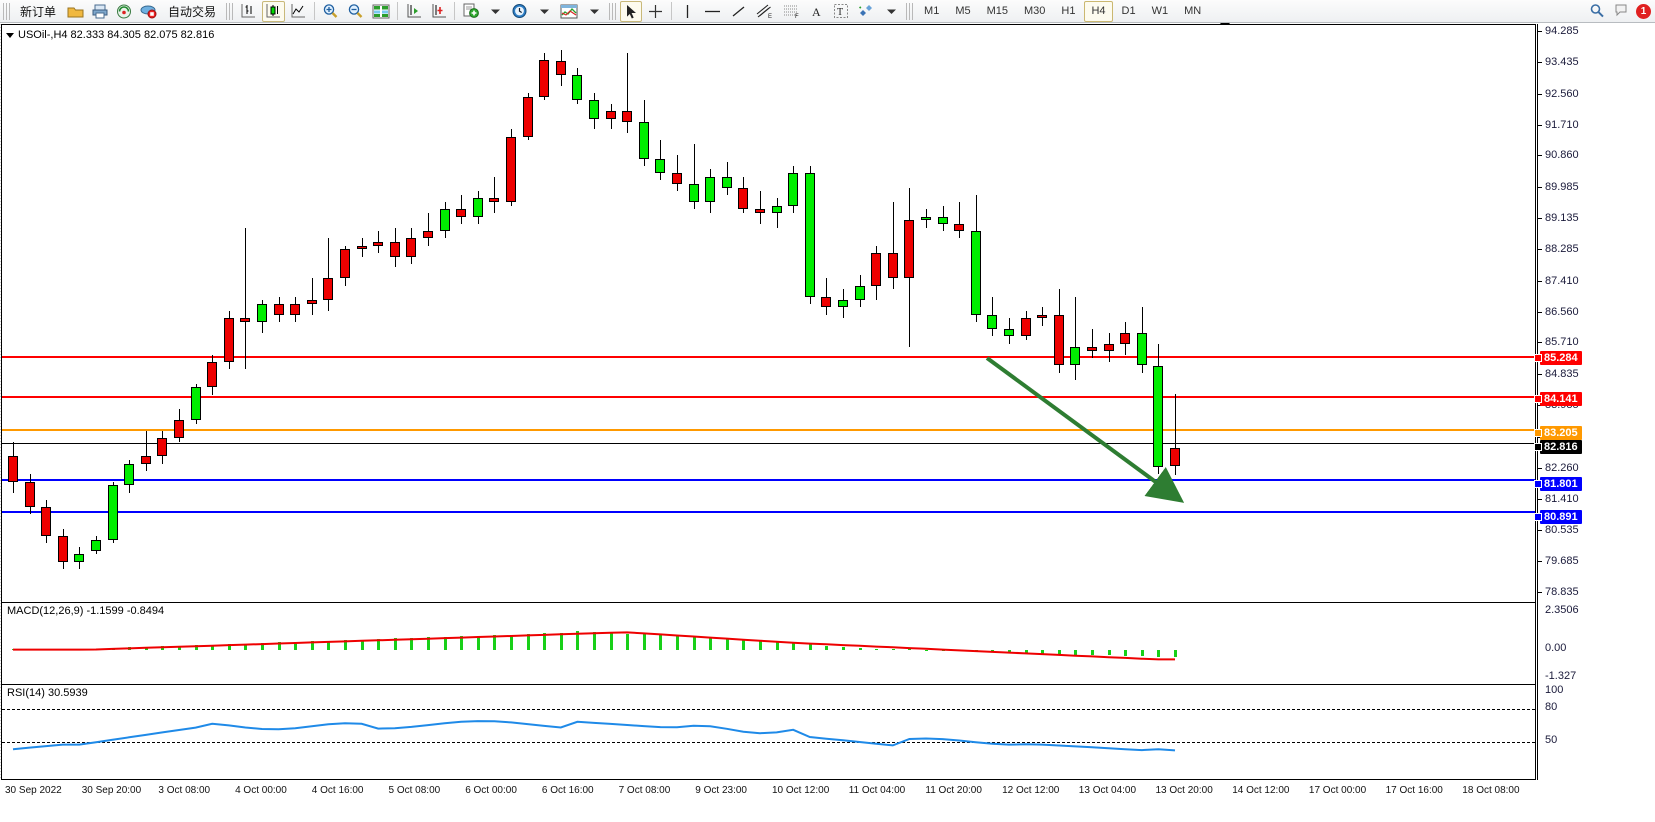  I want to click on rsi-pane: RSI(14) 30.5939, so click(768, 732).